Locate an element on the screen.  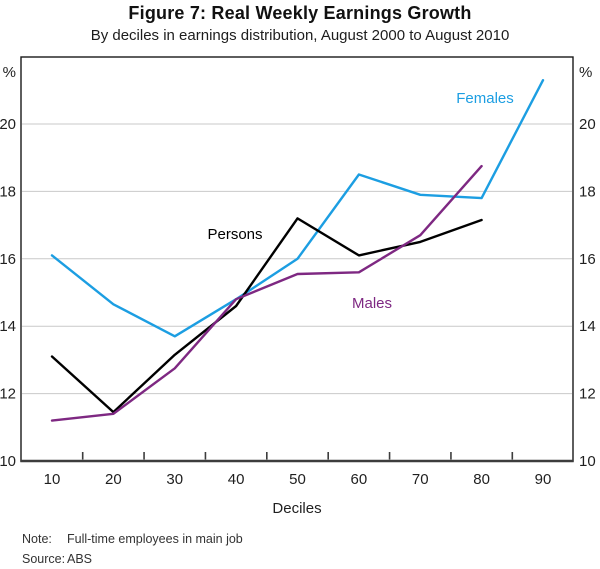
x-tick-label: 90 is located at coordinates (543, 479).